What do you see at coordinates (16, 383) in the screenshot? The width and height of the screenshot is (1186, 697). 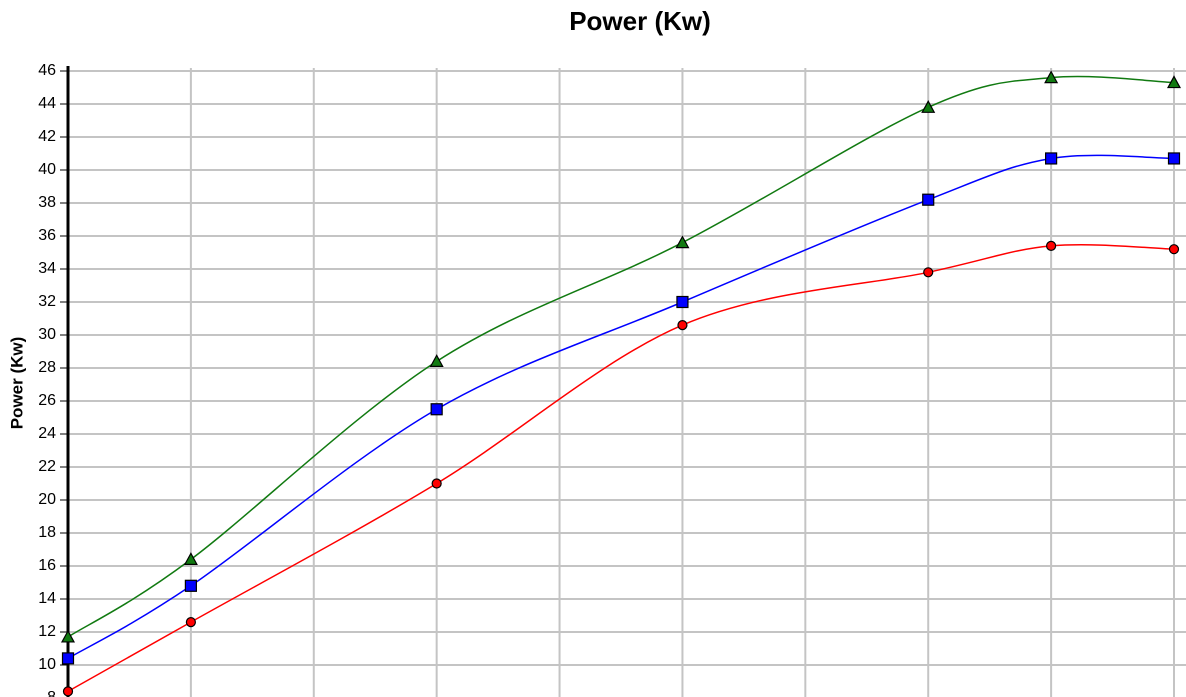 I see `y-axis-label: Power (Kw)` at bounding box center [16, 383].